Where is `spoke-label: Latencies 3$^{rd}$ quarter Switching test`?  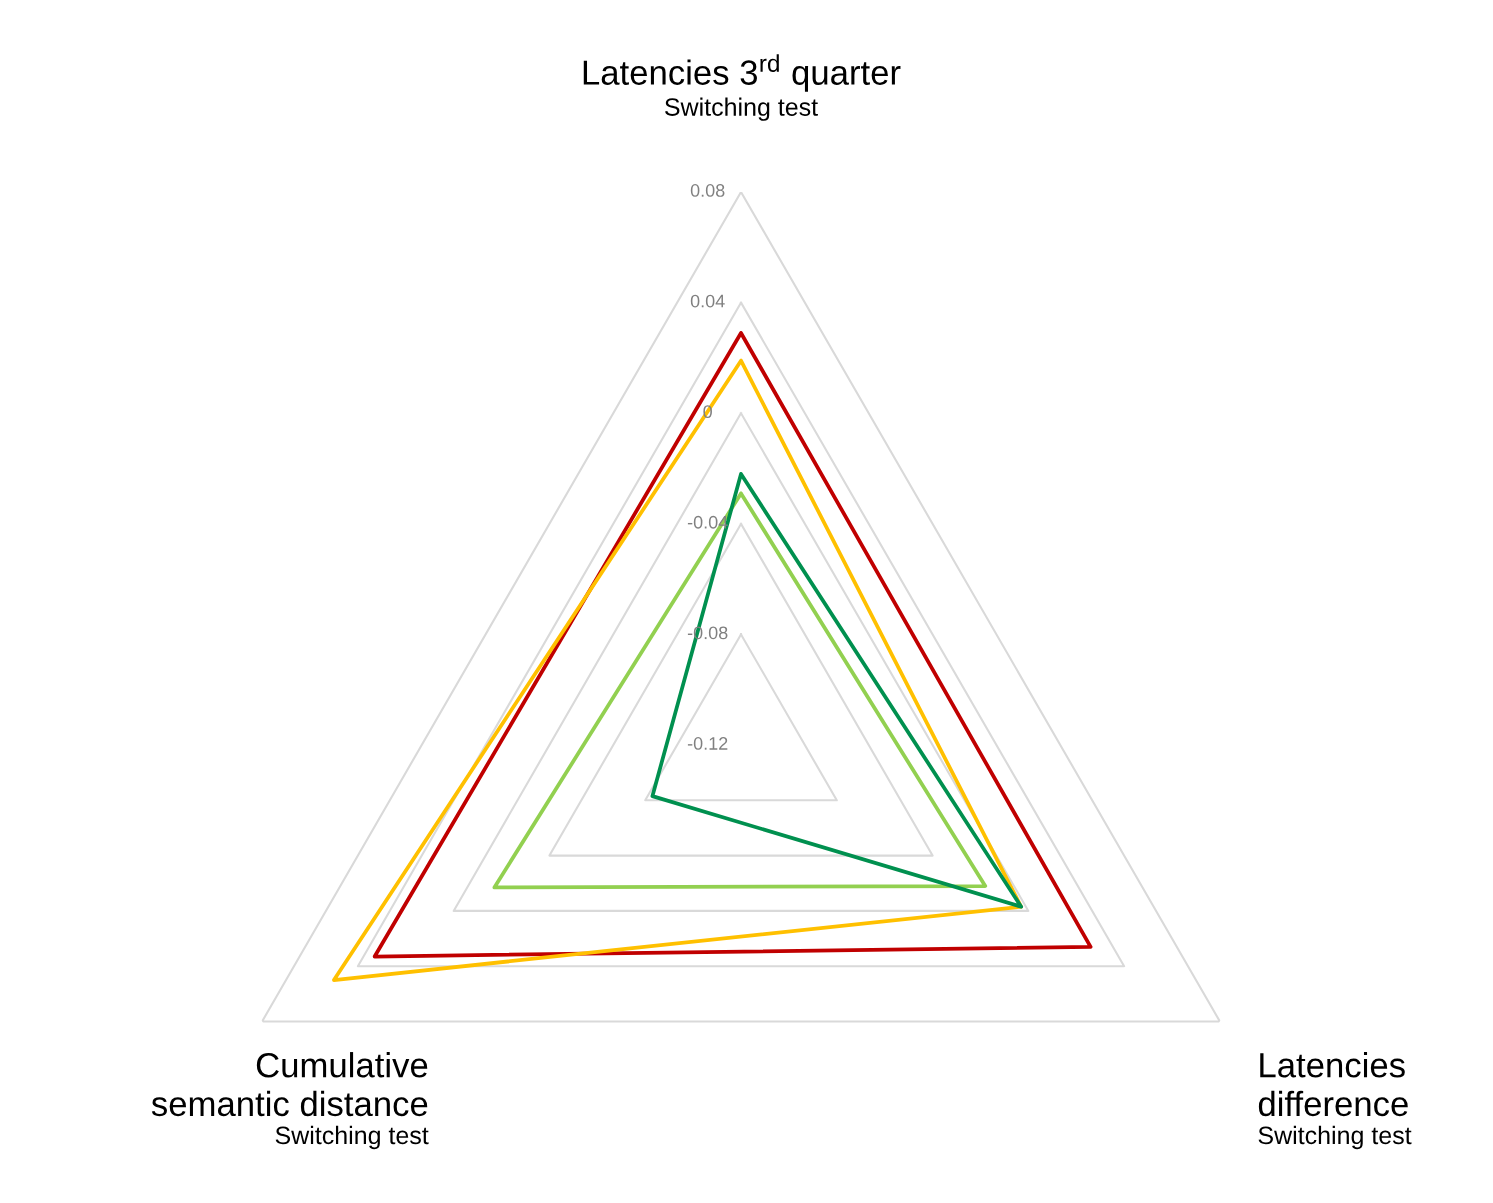 spoke-label: Latencies 3$^{rd}$ quarter Switching test is located at coordinates (742, 87).